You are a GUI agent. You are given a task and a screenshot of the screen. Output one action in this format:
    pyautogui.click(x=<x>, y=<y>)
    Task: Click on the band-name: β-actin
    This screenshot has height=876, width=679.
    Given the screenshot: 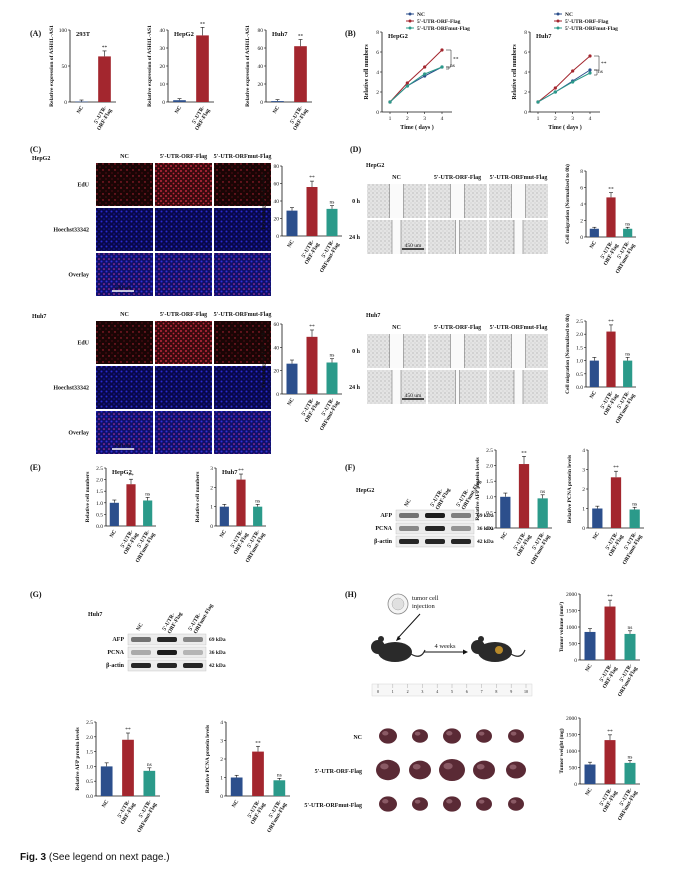 What is the action you would take?
    pyautogui.click(x=115, y=666)
    